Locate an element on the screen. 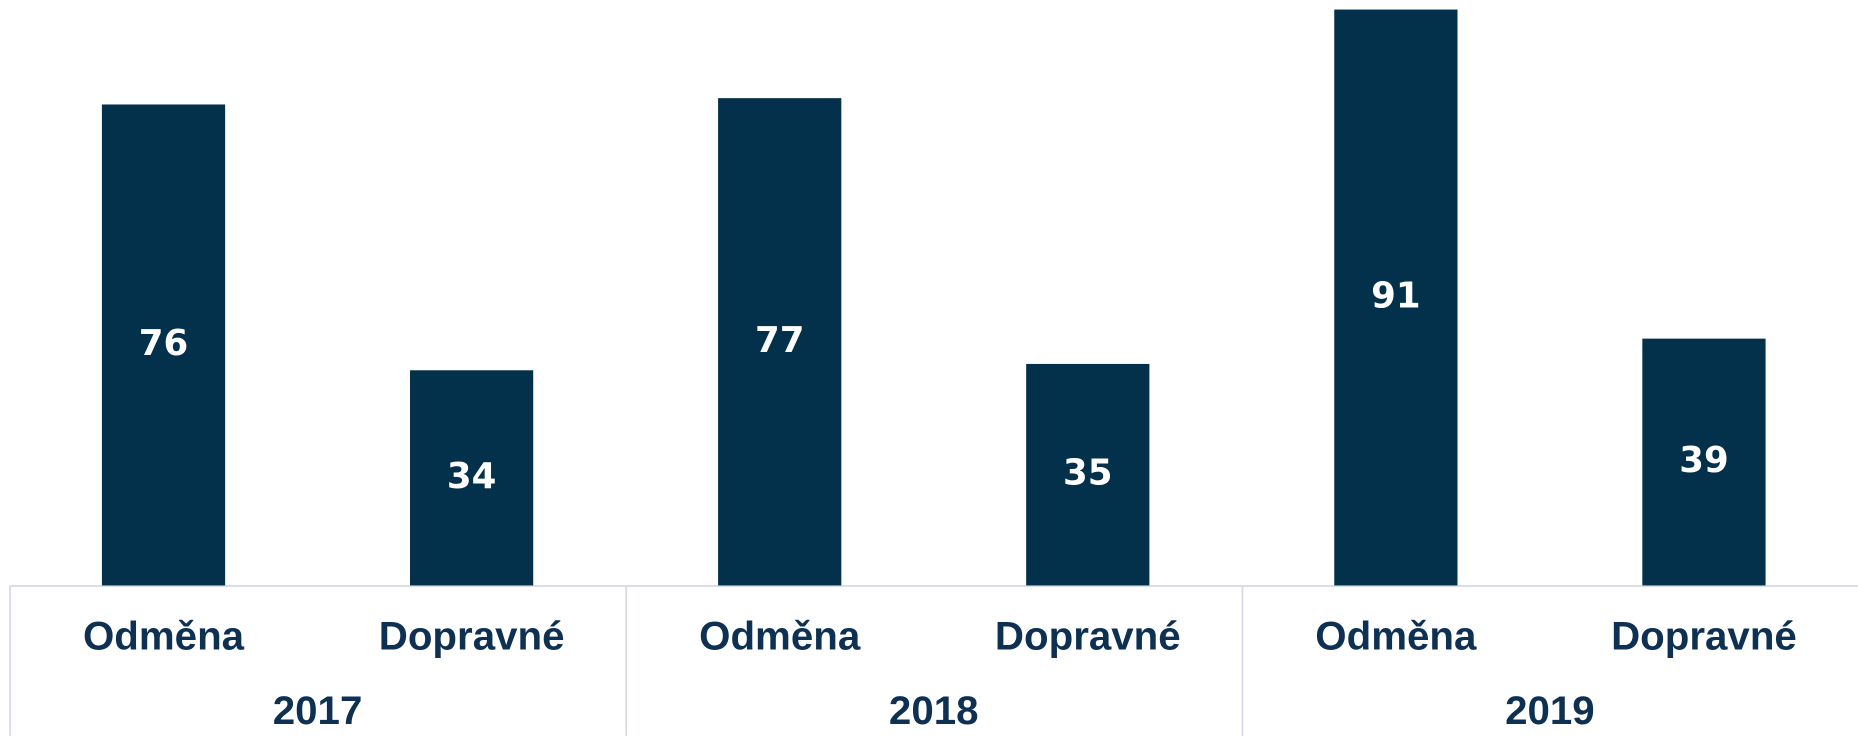 This screenshot has width=1858, height=736. value-label: 34 is located at coordinates (471, 476).